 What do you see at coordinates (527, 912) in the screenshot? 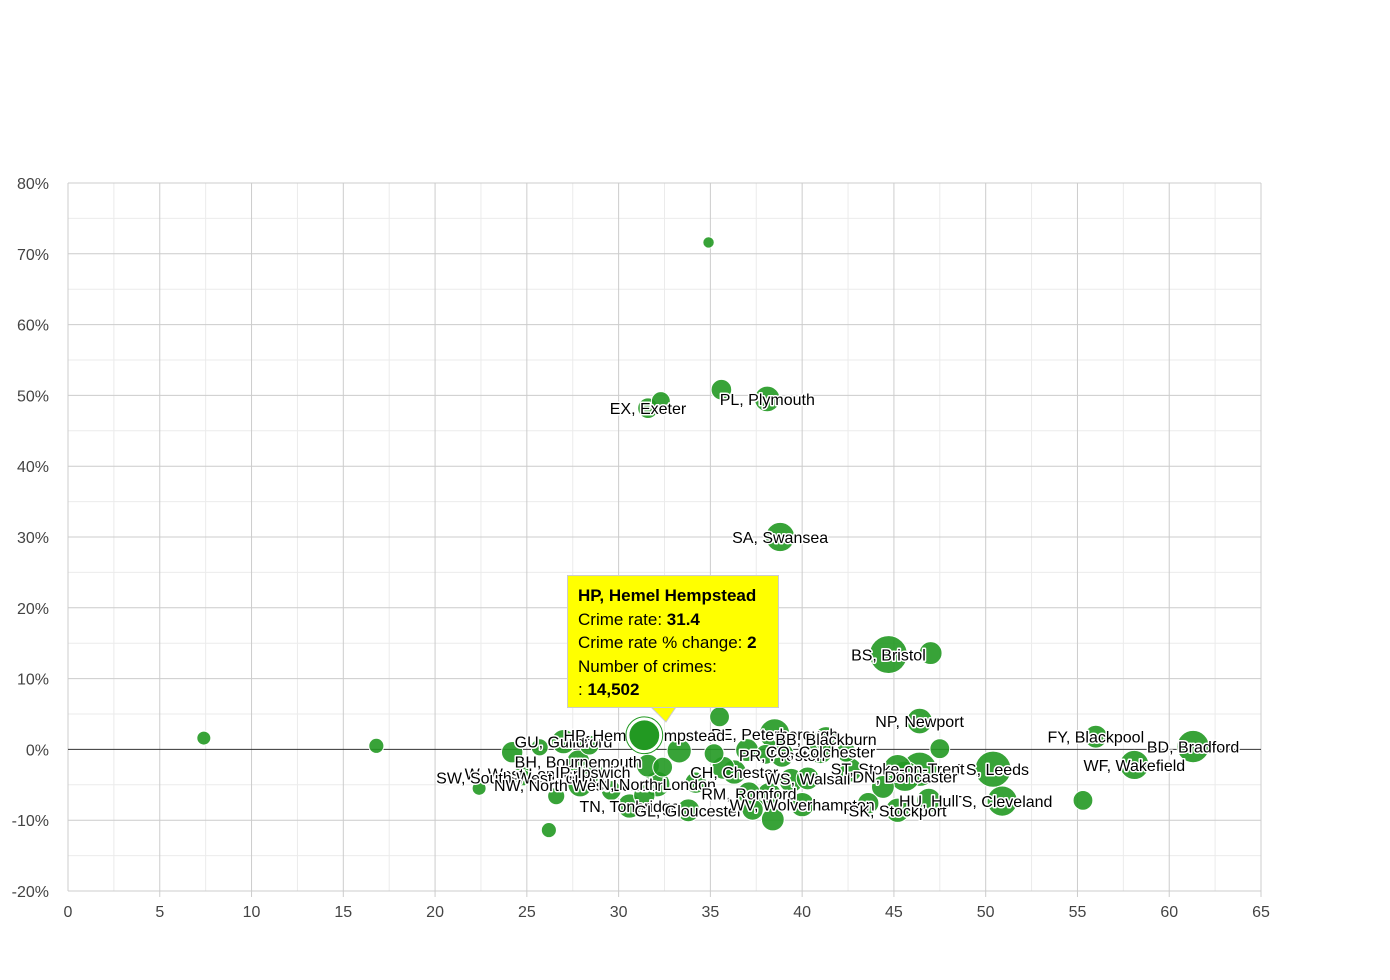
I see `x-tick-label: 25` at bounding box center [527, 912].